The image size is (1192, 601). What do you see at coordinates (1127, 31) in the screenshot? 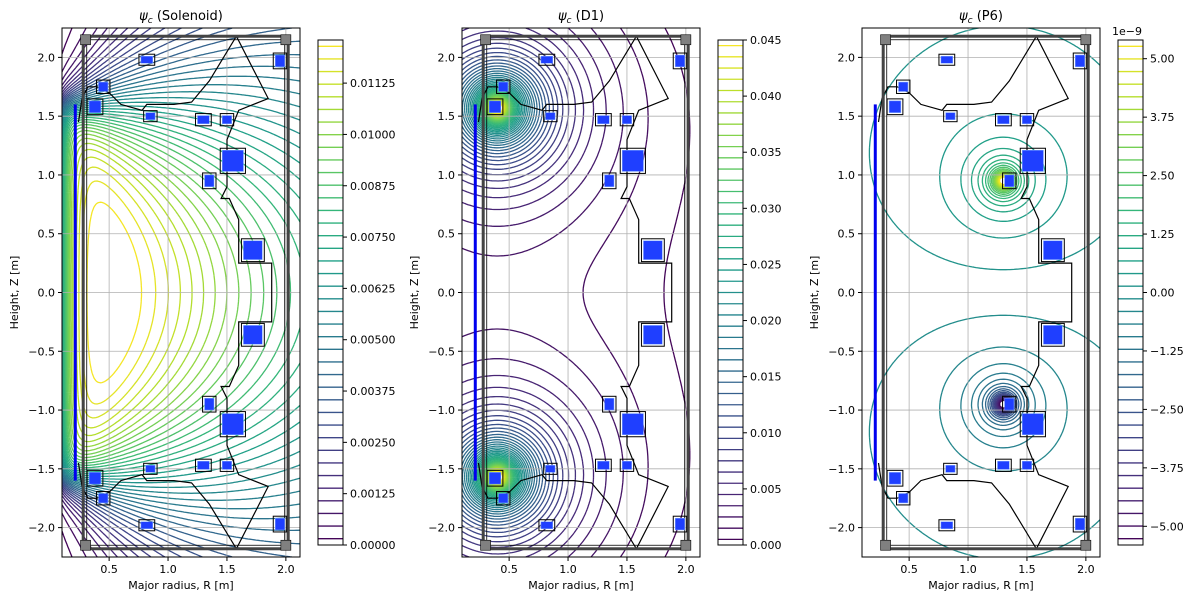
I see `colorbar-offset-label: 1e−9` at bounding box center [1127, 31].